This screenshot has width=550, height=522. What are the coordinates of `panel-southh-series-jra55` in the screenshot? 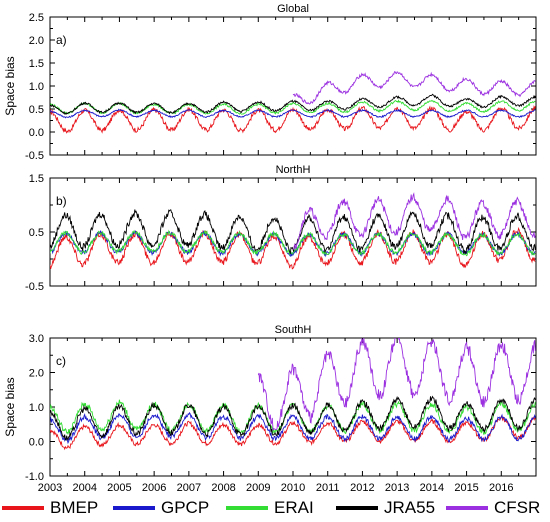 It's located at (293, 418).